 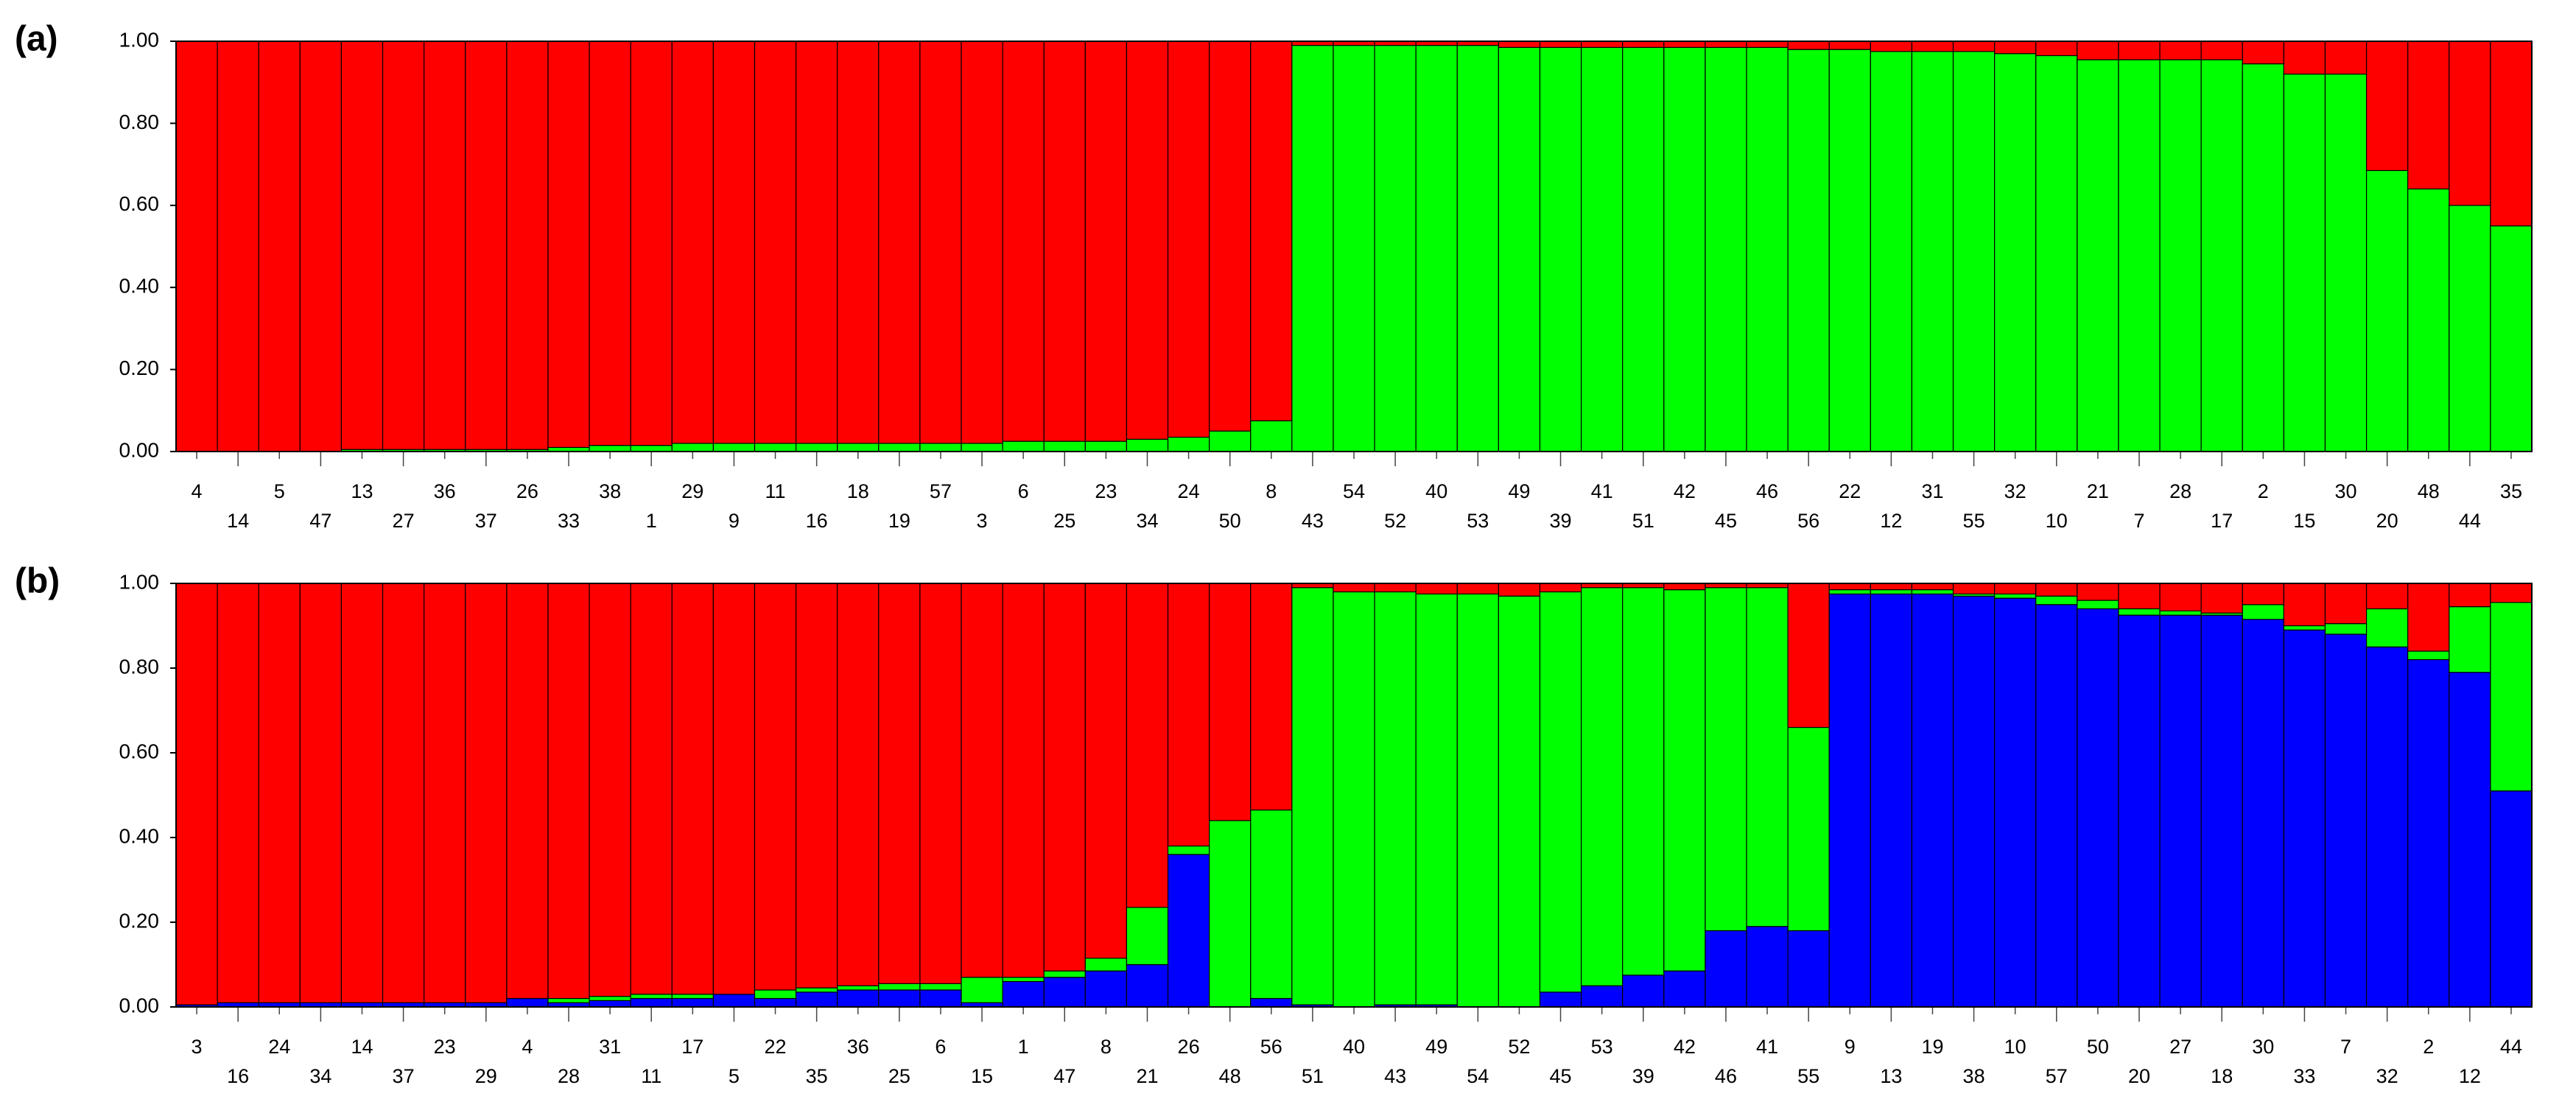 What do you see at coordinates (139, 920) in the screenshot?
I see `y-tick-label: 0.20` at bounding box center [139, 920].